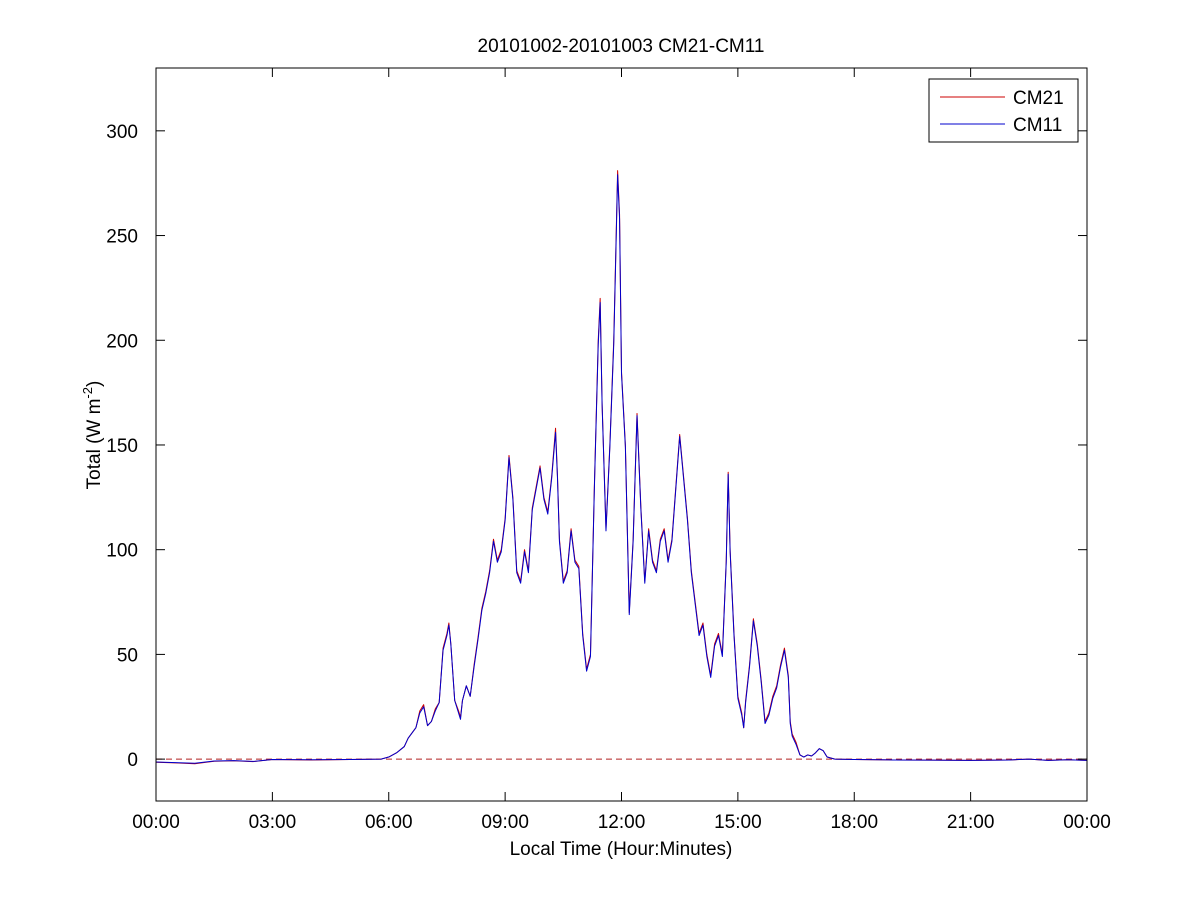 The height and width of the screenshot is (906, 1201). What do you see at coordinates (971, 822) in the screenshot?
I see `x-tick-label: 21:00` at bounding box center [971, 822].